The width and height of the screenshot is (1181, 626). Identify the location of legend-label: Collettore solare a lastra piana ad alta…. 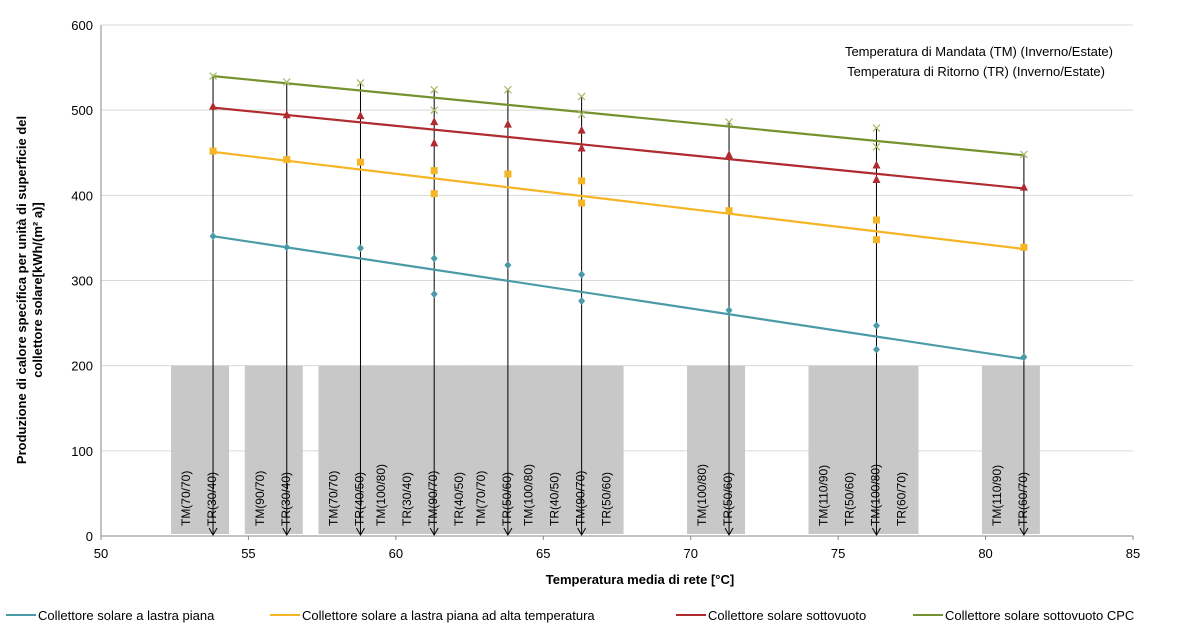
(448, 615).